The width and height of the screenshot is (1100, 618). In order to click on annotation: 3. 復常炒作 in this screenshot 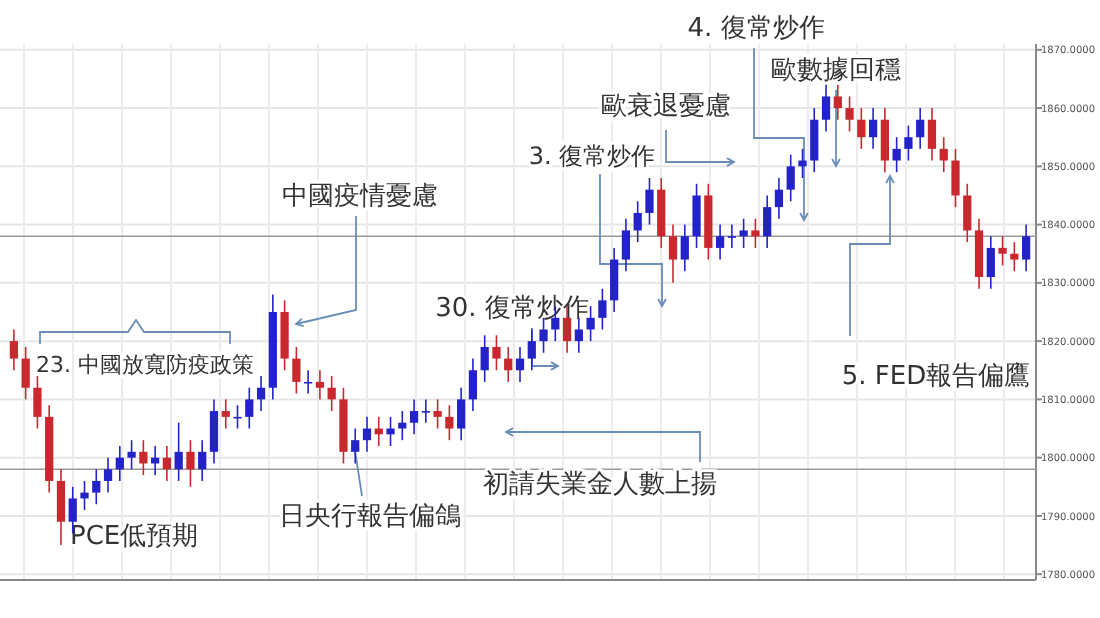, I will do `click(592, 156)`.